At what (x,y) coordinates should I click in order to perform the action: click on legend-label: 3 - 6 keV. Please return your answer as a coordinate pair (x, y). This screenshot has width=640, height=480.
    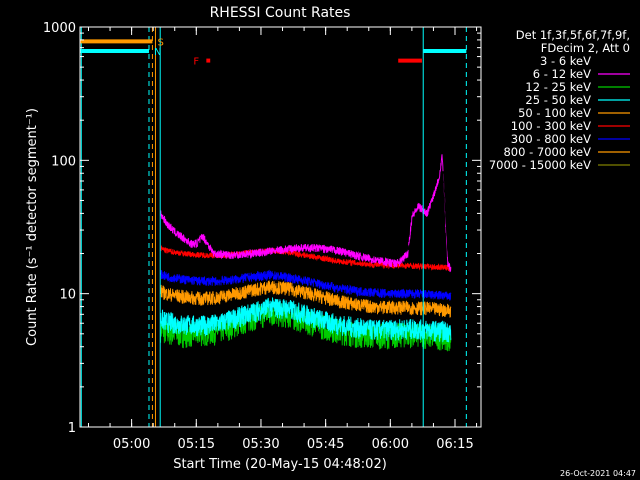
    Looking at the image, I should click on (565, 61).